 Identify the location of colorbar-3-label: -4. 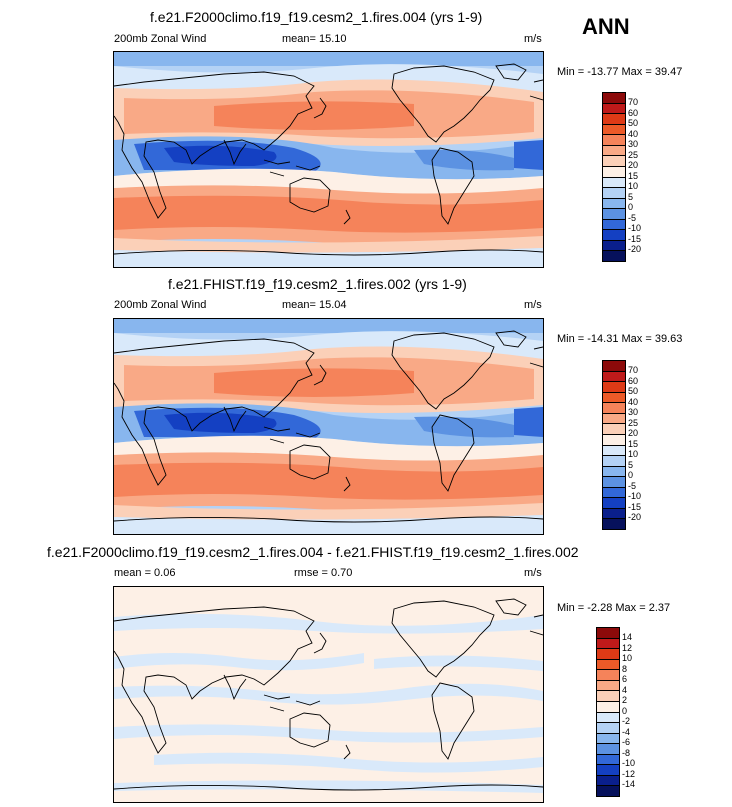
(626, 732).